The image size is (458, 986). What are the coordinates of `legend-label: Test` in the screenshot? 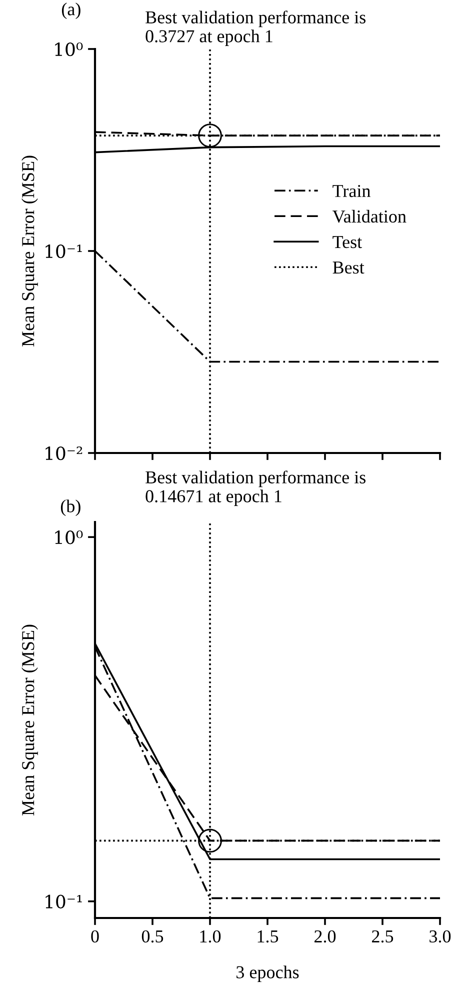 It's located at (347, 242).